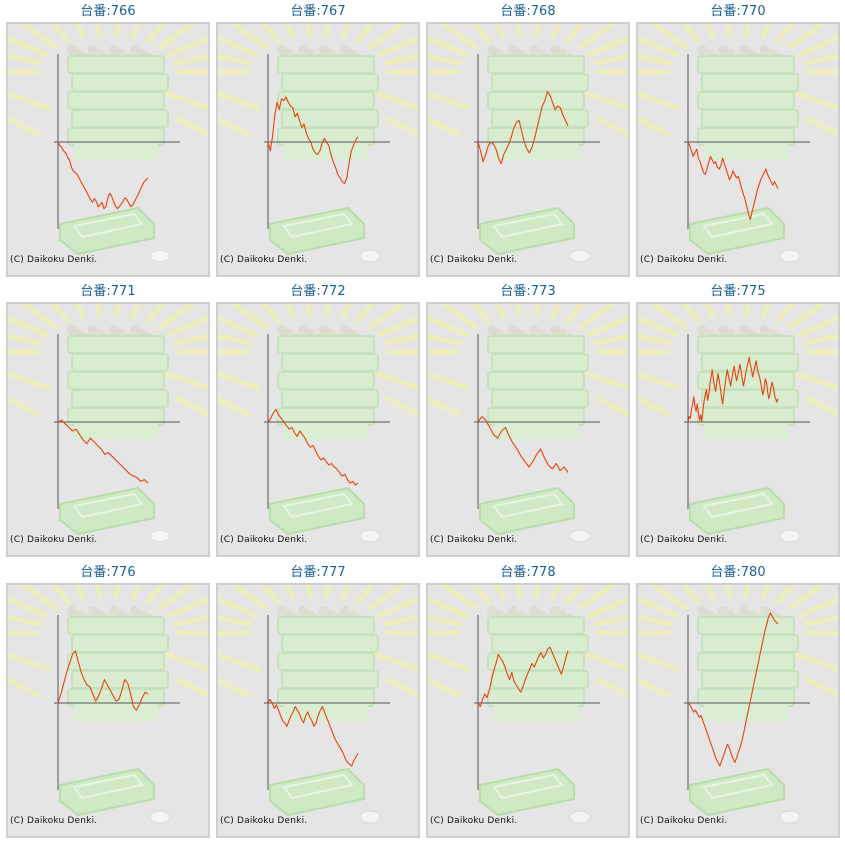 The image size is (845, 841). I want to click on machine-number-title: 台番:771, so click(108, 291).